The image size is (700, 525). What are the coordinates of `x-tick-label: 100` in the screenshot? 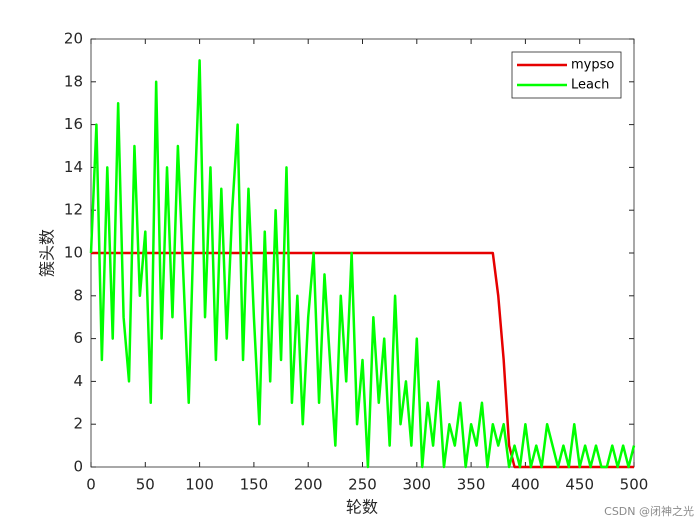 It's located at (199, 485).